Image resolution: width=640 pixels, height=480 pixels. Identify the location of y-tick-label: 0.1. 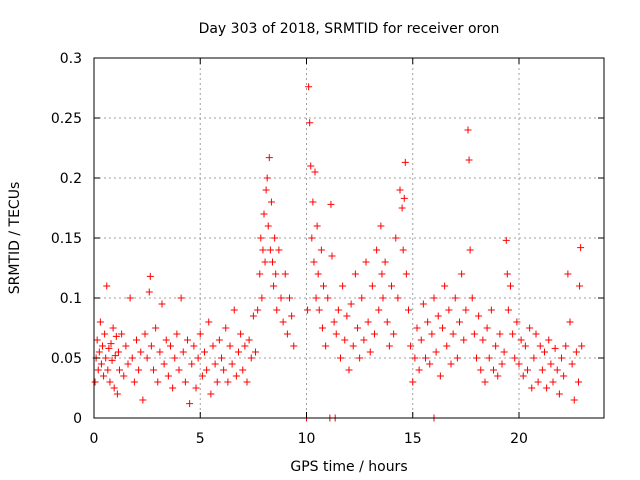
(71, 299).